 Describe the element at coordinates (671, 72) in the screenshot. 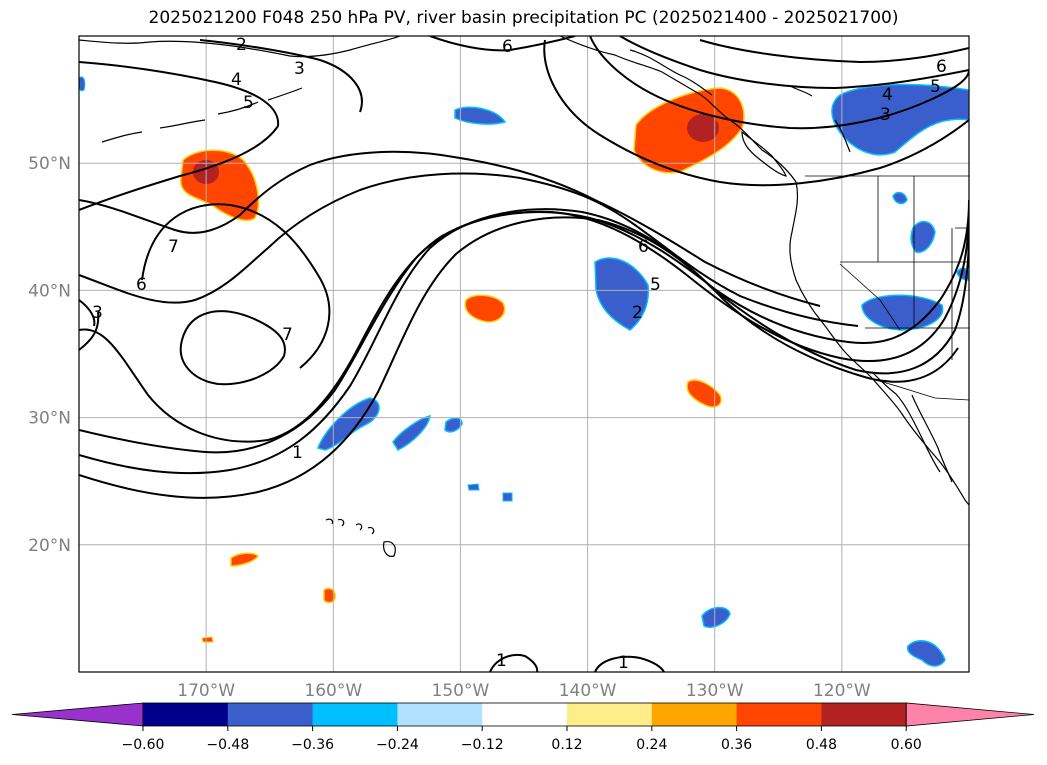

I see `coastline-panhandle` at that location.